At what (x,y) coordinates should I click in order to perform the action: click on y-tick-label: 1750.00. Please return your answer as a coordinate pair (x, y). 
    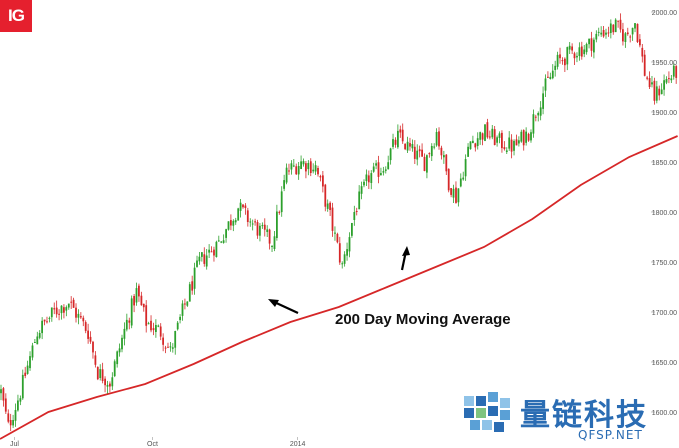
    Looking at the image, I should click on (664, 263).